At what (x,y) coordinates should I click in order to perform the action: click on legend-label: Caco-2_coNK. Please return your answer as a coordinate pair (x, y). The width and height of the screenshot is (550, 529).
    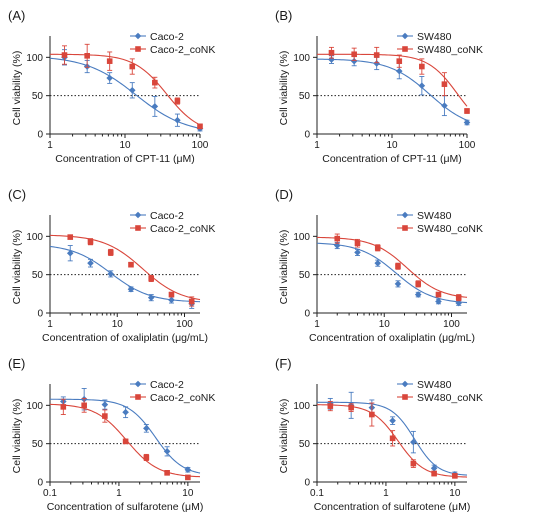
    Looking at the image, I should click on (182, 398).